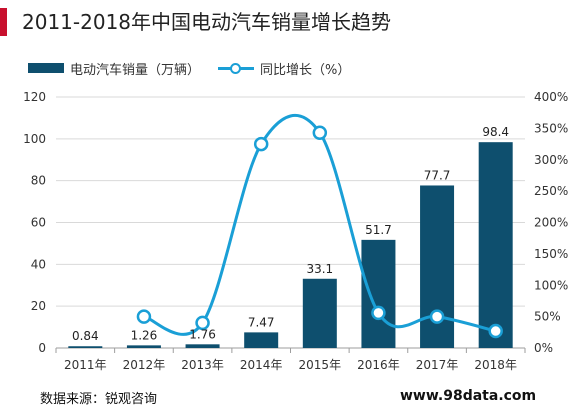 Image resolution: width=568 pixels, height=417 pixels. I want to click on y-tick-right: 150%, so click(551, 254).